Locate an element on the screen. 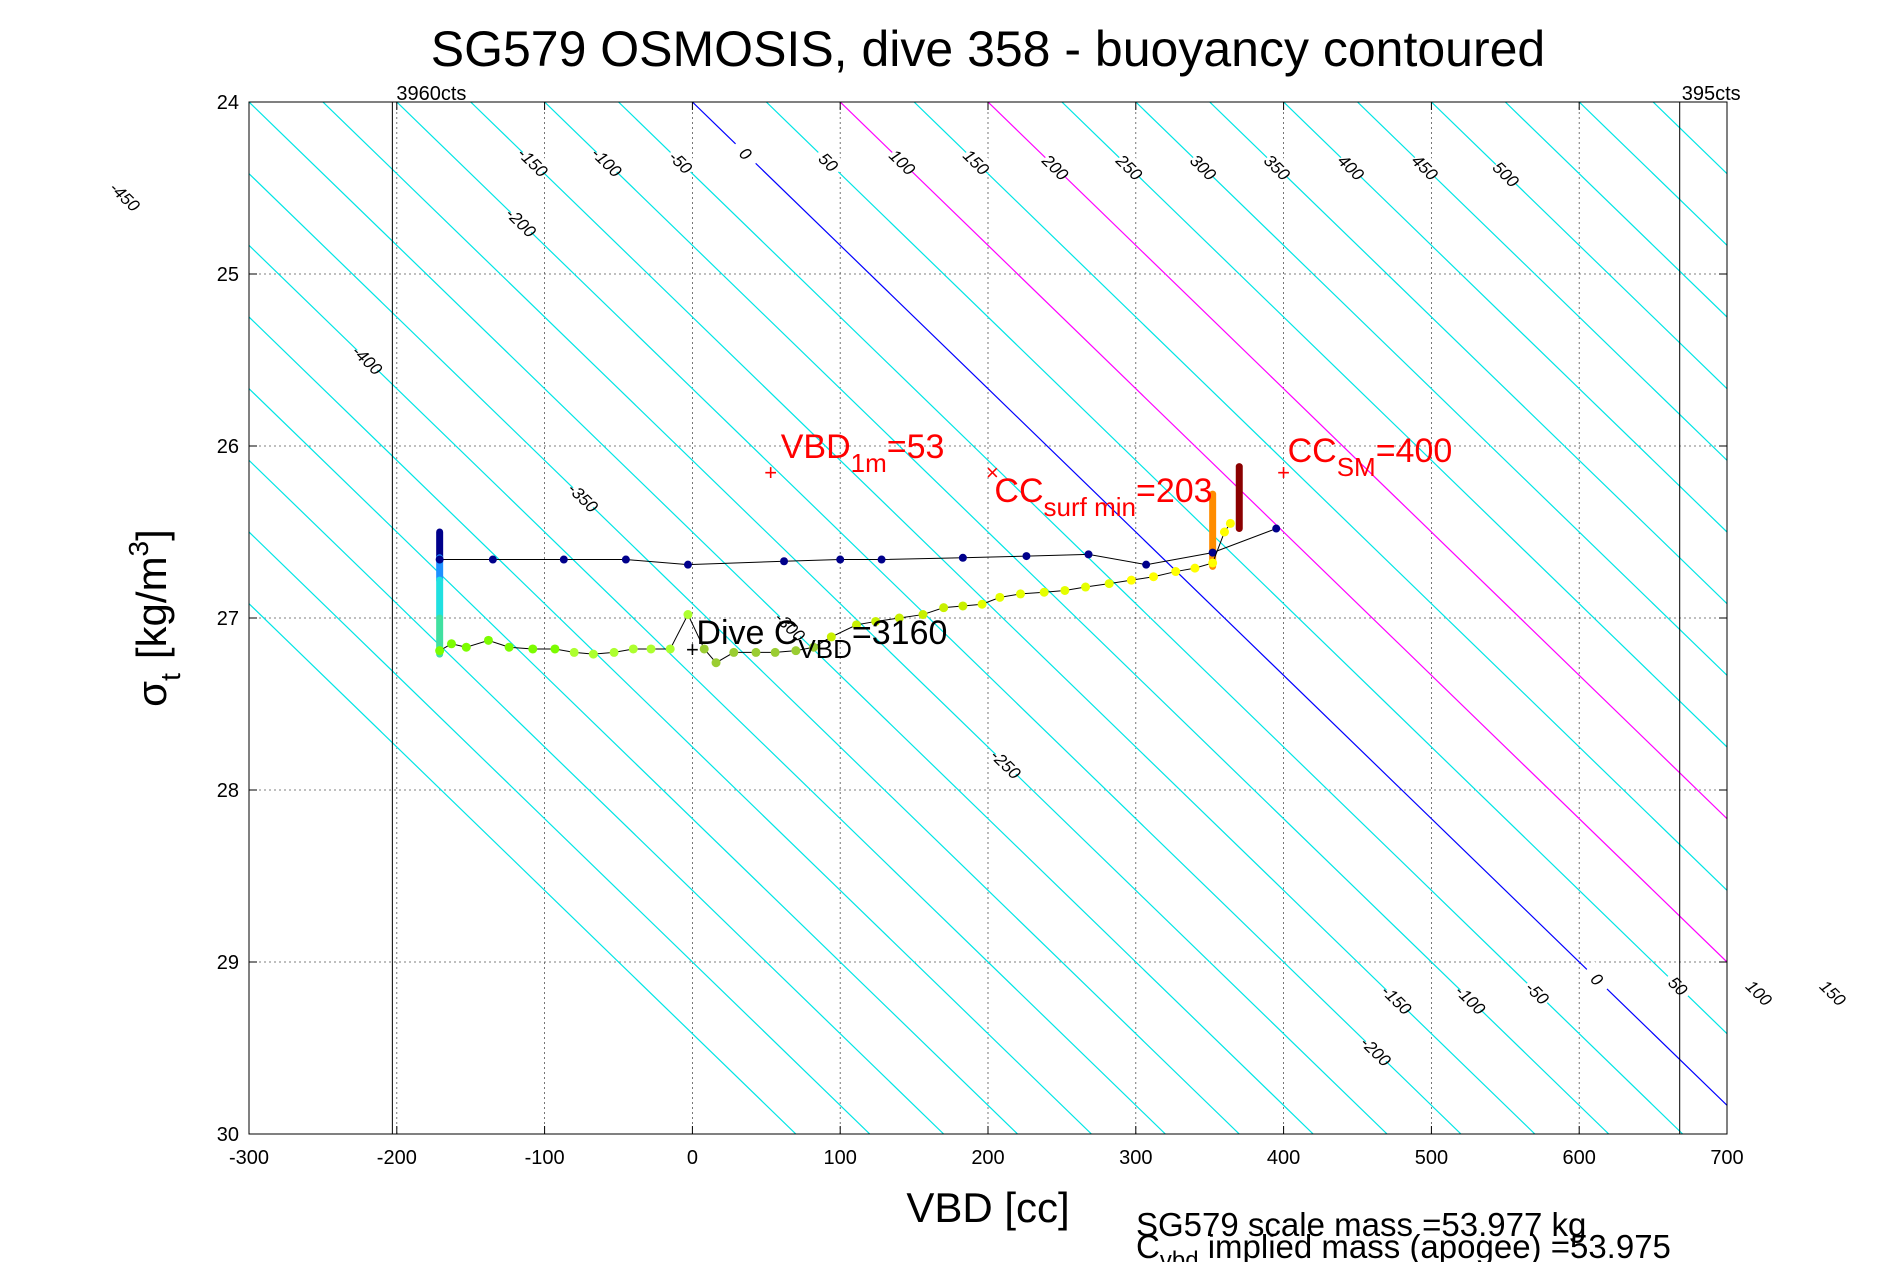 The height and width of the screenshot is (1262, 1891). x-tick-label: -100 is located at coordinates (545, 1158).